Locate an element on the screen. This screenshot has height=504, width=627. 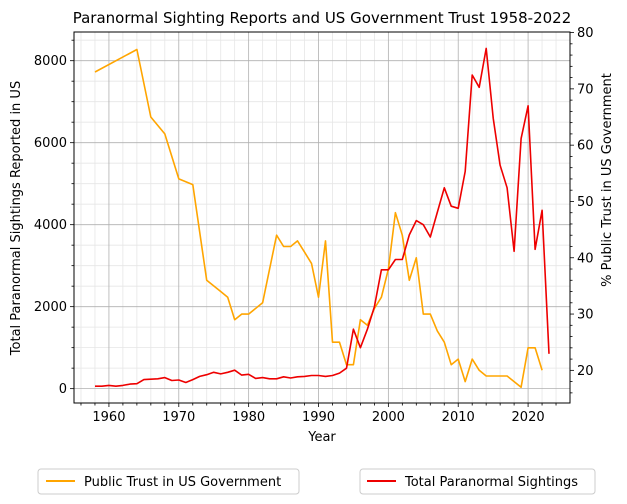
y-right-tick-label: 40 is located at coordinates (585, 258).